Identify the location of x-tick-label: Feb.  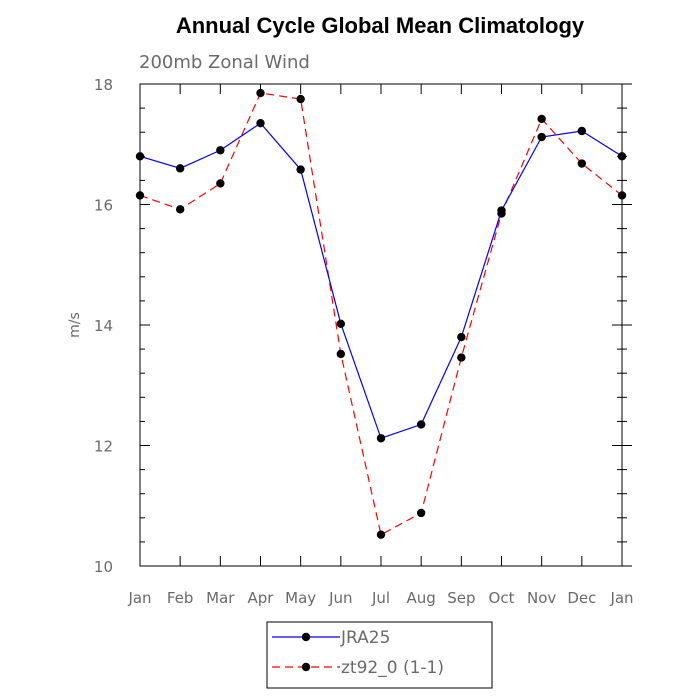
(180, 598).